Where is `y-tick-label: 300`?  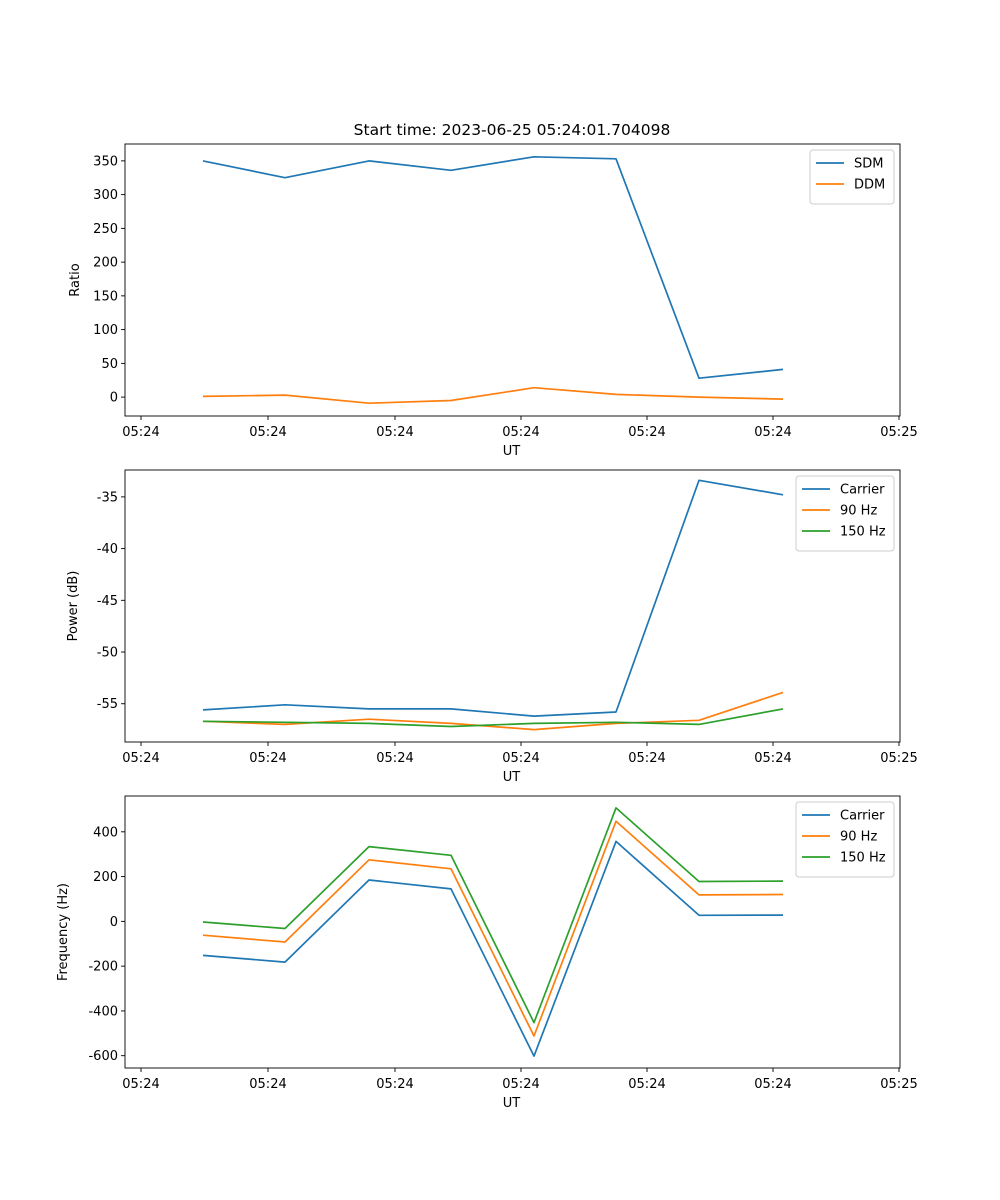
y-tick-label: 300 is located at coordinates (105, 195).